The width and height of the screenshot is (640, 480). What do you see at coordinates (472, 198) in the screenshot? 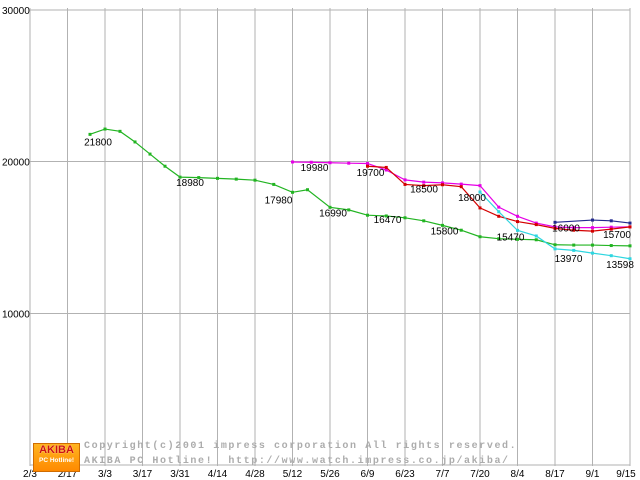
I see `price-label: 18000` at bounding box center [472, 198].